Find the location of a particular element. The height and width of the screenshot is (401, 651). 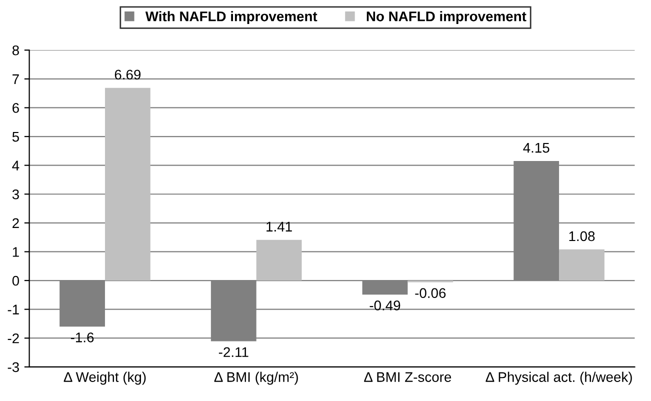

y-tick-label: 5 is located at coordinates (15, 137).